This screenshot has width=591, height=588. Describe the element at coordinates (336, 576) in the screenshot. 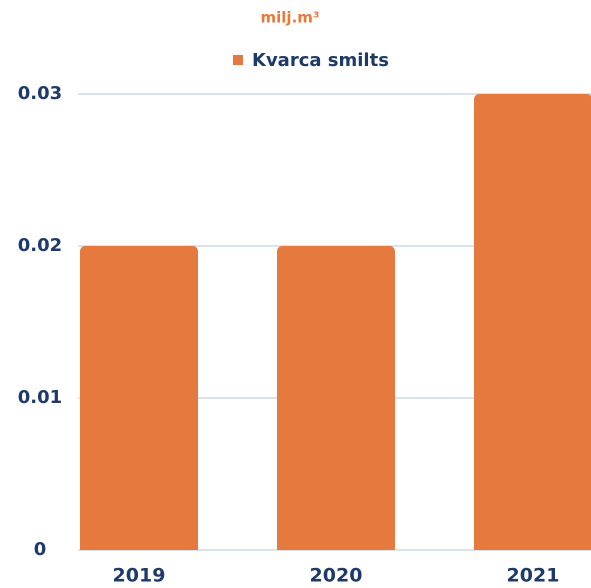

I see `x-tick-label: 2020` at that location.